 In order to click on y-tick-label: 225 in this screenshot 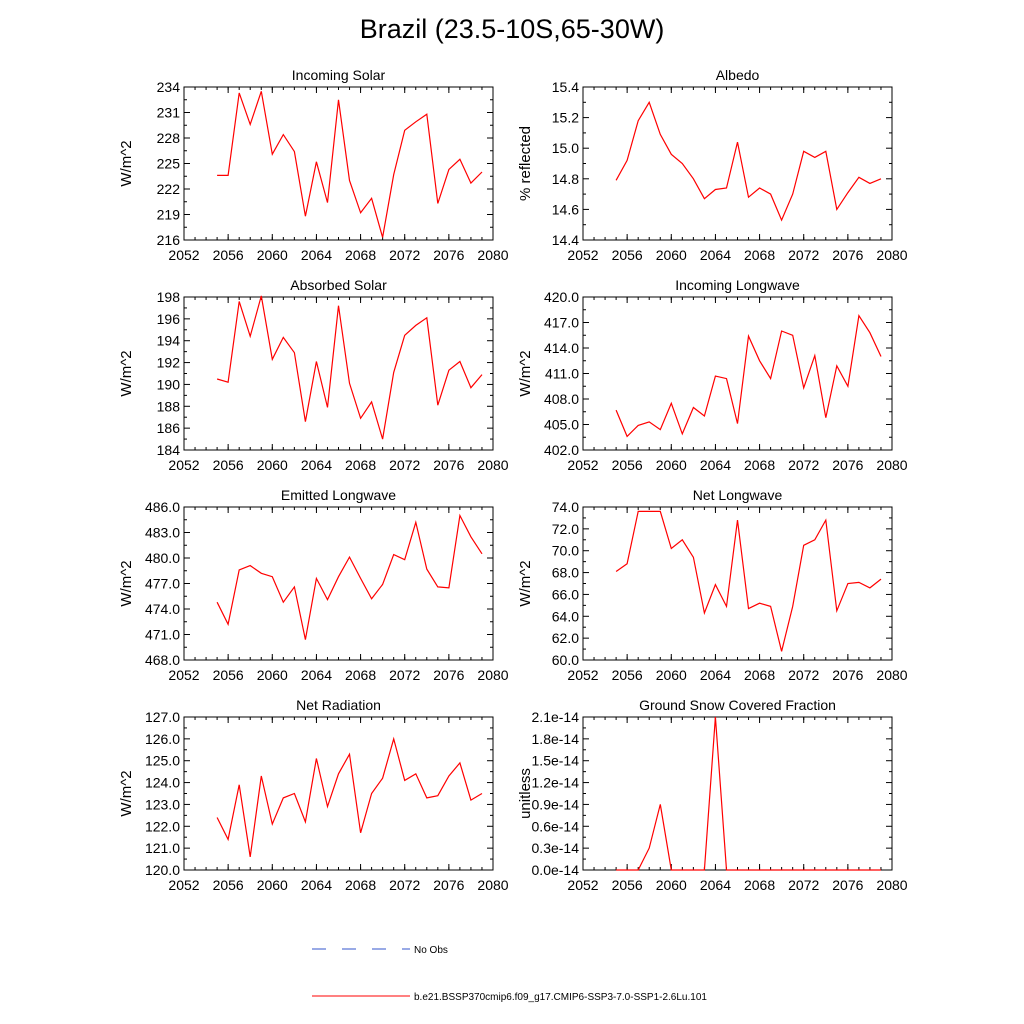, I will do `click(169, 164)`.